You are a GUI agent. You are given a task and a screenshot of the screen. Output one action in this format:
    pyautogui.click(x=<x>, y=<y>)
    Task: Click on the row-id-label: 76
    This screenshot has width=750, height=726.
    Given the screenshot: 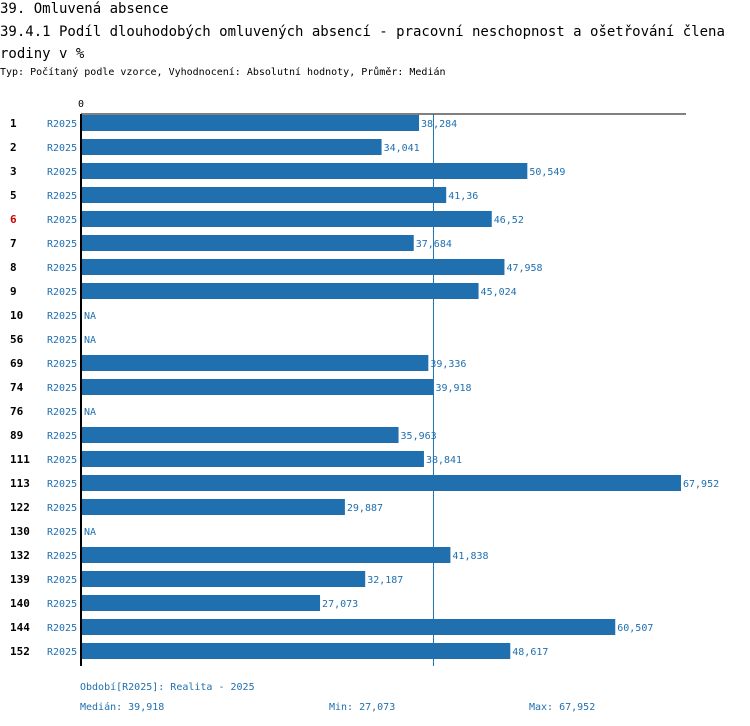 What is the action you would take?
    pyautogui.click(x=17, y=411)
    